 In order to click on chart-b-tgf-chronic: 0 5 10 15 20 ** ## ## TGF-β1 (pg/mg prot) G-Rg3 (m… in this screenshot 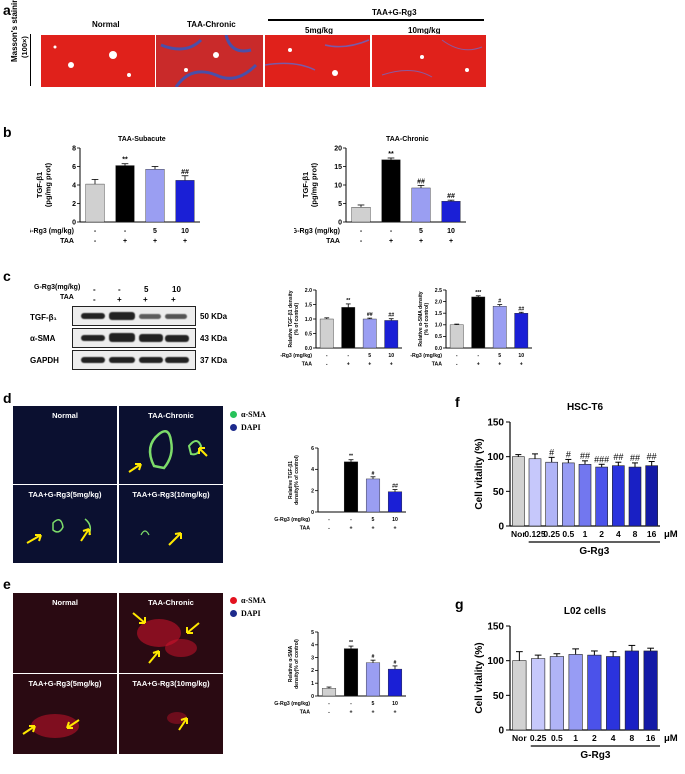, I will do `click(380, 195)`.